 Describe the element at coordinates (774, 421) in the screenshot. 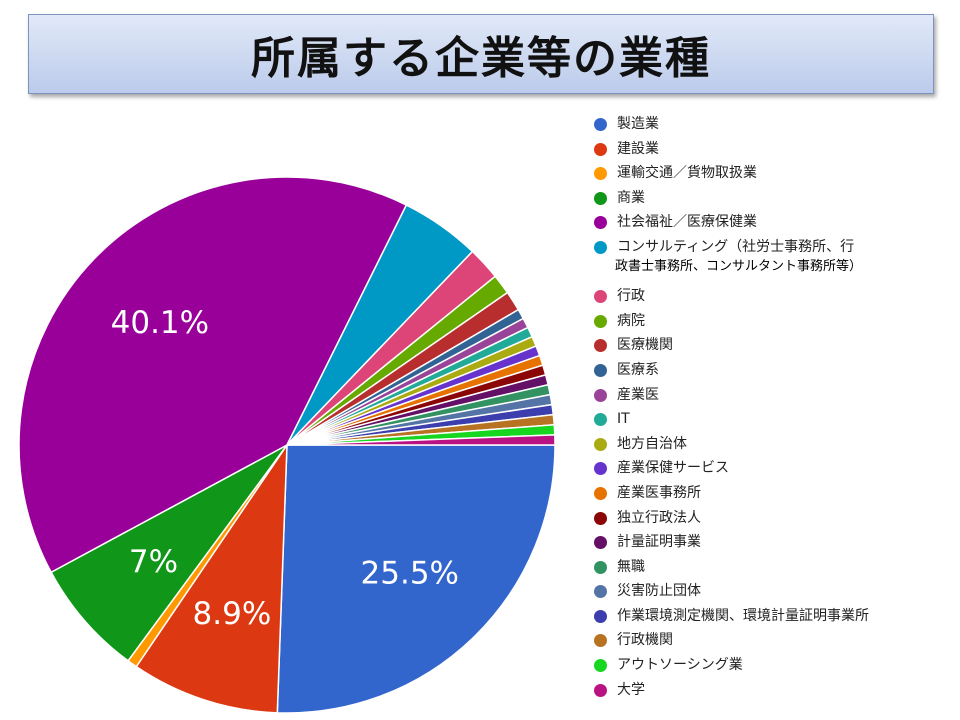

I see `legend-item: IT` at that location.